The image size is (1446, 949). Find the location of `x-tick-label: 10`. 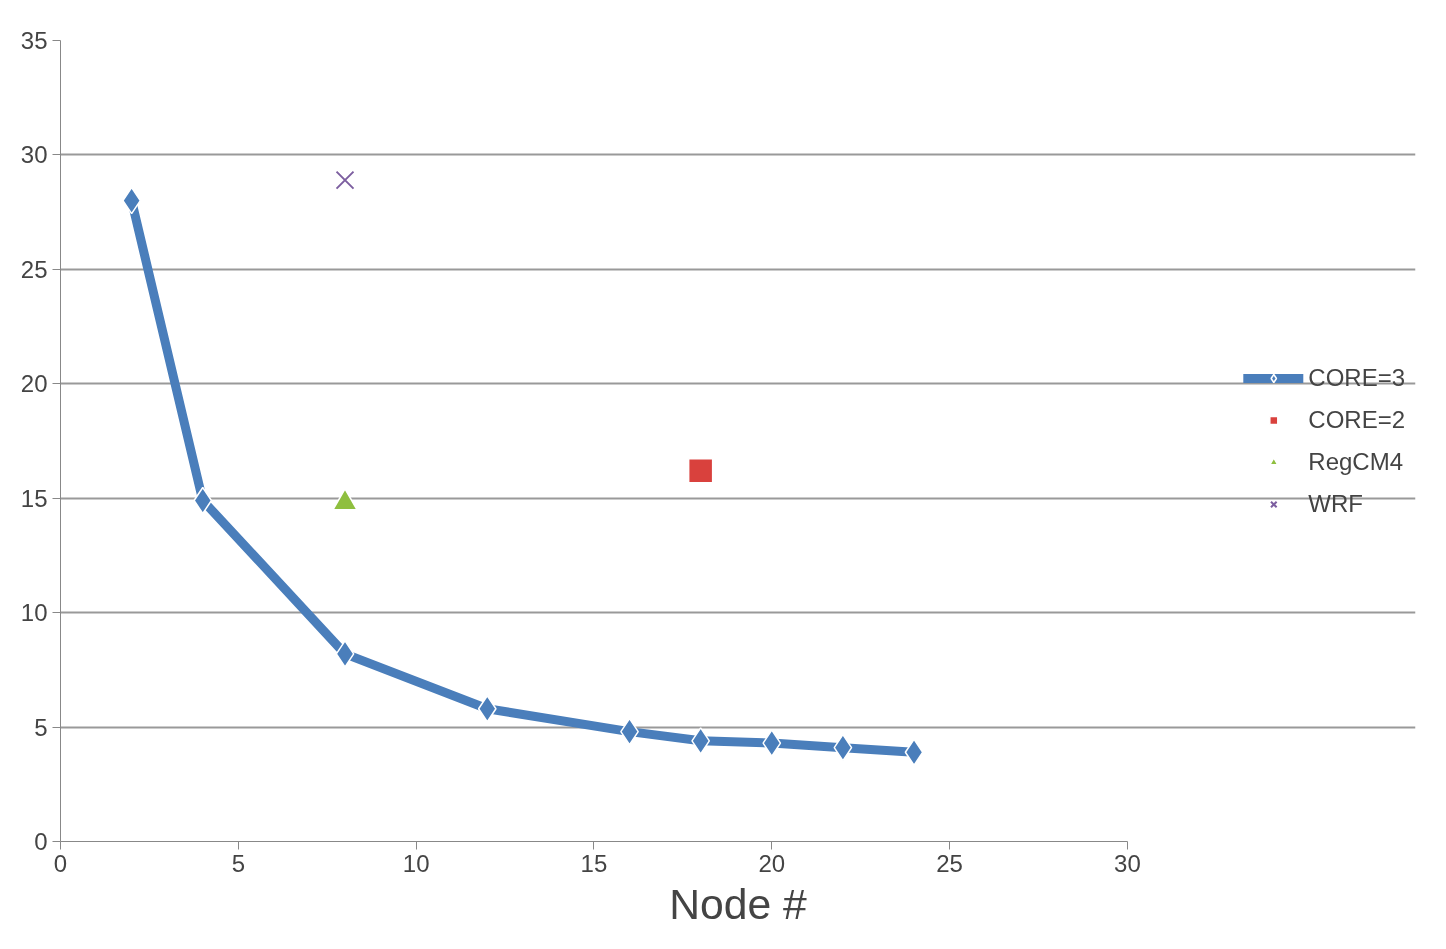

x-tick-label: 10 is located at coordinates (416, 863).